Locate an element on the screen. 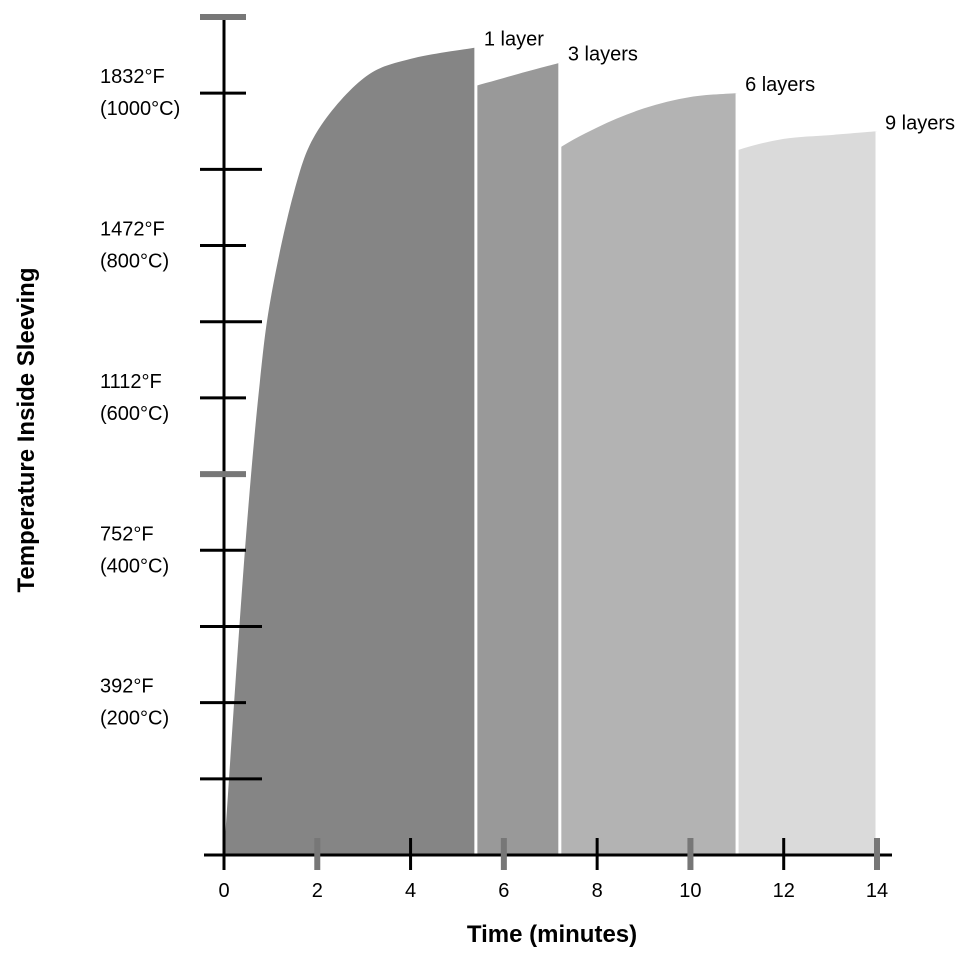 Image resolution: width=979 pixels, height=962 pixels. y-tick-label-fahrenheit: 1472°F is located at coordinates (132, 230).